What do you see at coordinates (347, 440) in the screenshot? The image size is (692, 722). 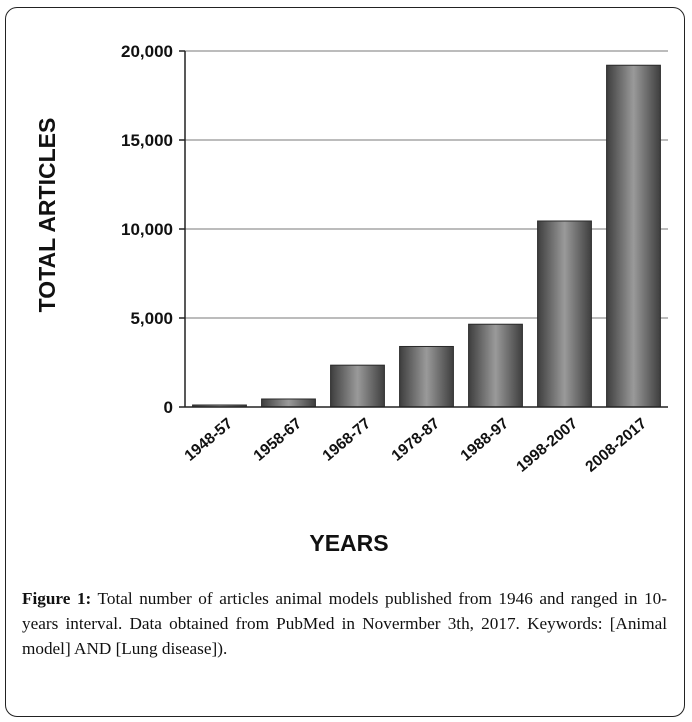 I see `x-tick-label: 1968-77` at bounding box center [347, 440].